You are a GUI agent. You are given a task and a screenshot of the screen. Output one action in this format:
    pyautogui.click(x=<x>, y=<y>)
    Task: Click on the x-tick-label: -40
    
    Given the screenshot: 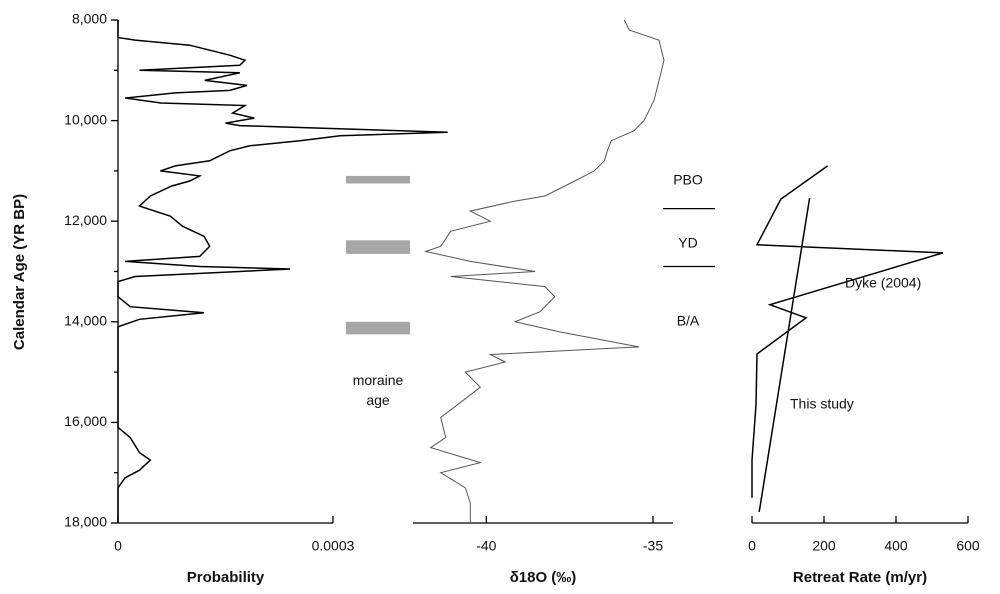 What is the action you would take?
    pyautogui.click(x=486, y=546)
    